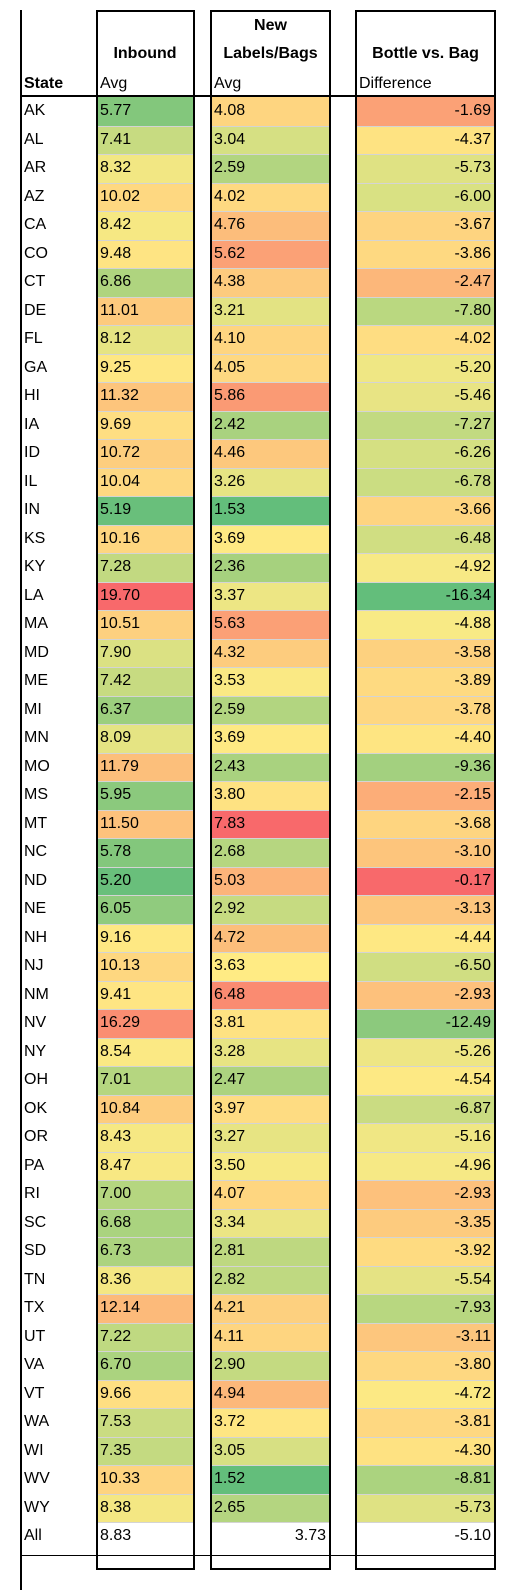 This screenshot has width=517, height=1591. What do you see at coordinates (425, 139) in the screenshot?
I see `difference-cell: -4.37` at bounding box center [425, 139].